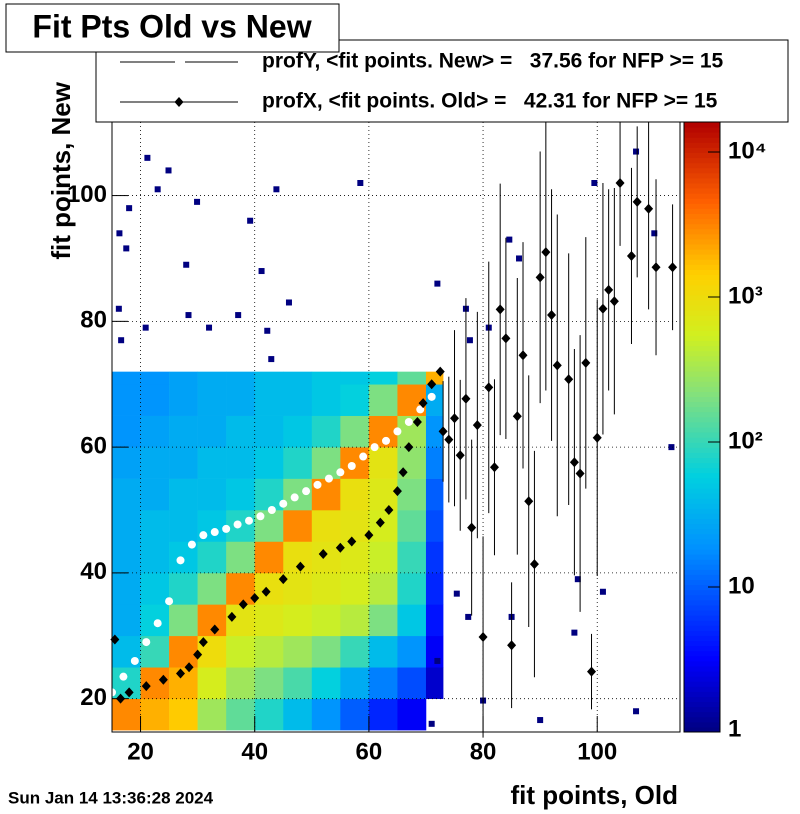  Describe the element at coordinates (741, 585) in the screenshot. I see `z-tick-label: 10` at that location.